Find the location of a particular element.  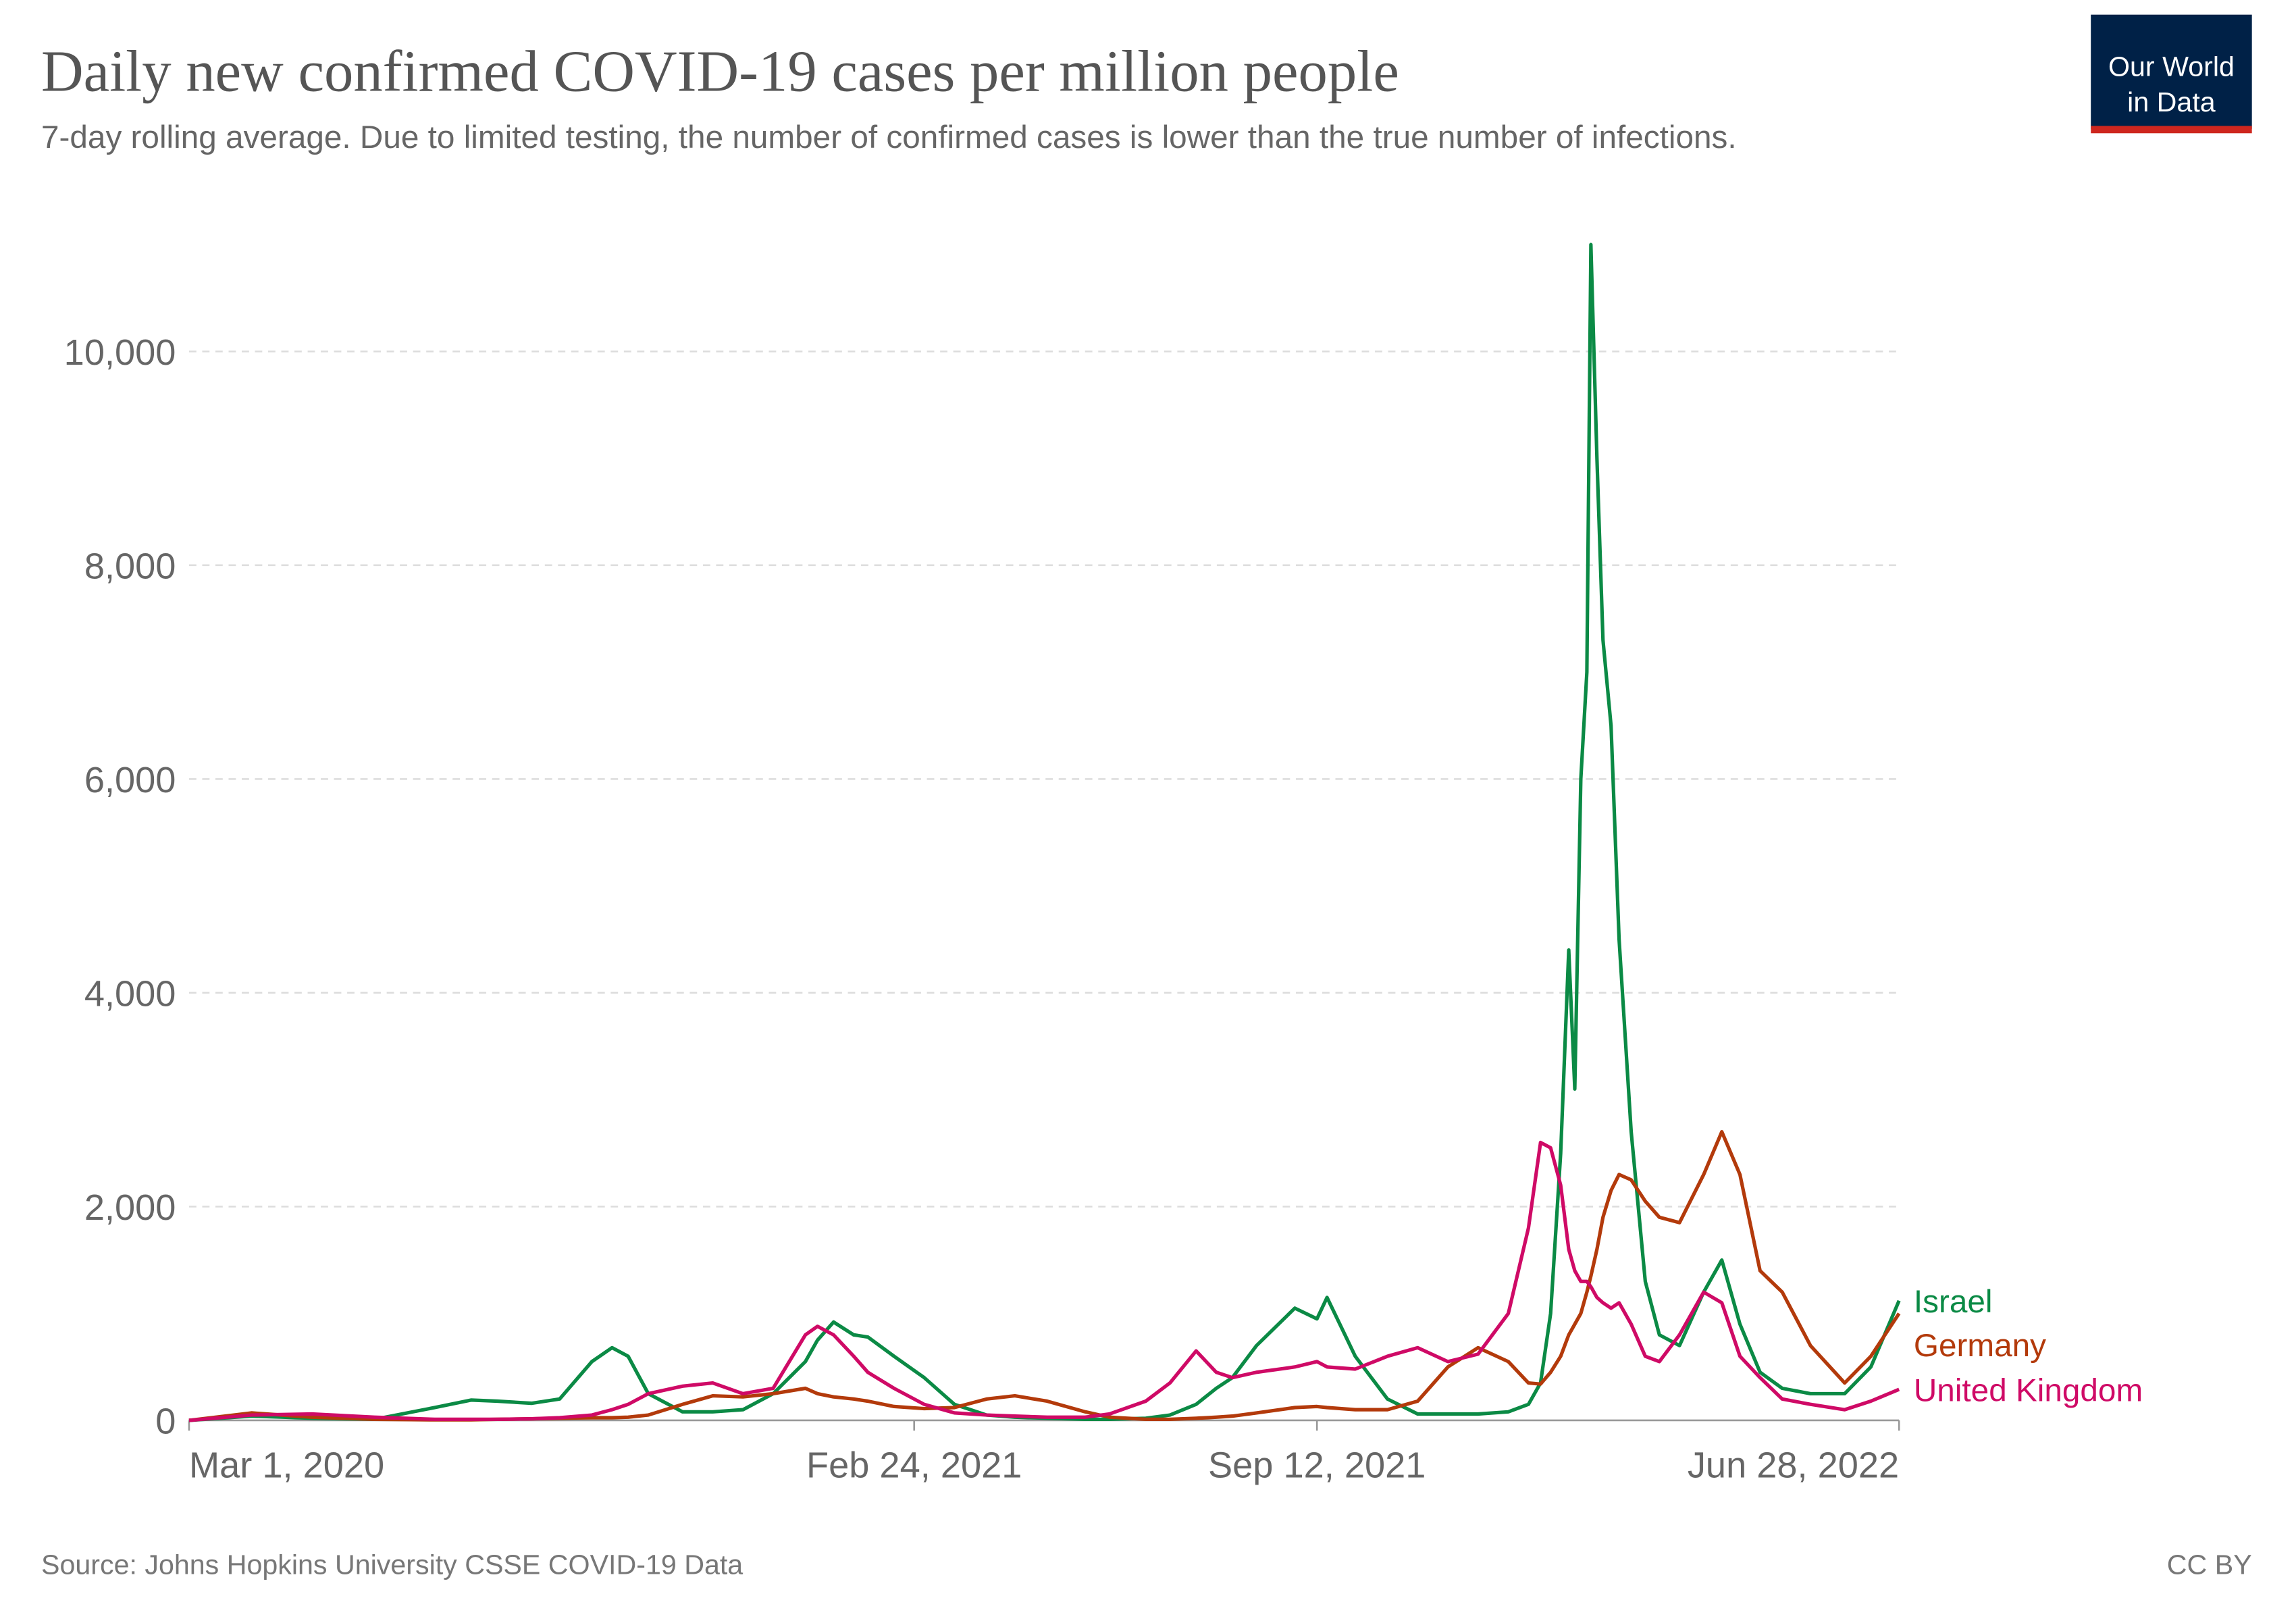

x-tick-label: Mar 1, 2020 is located at coordinates (286, 1465).